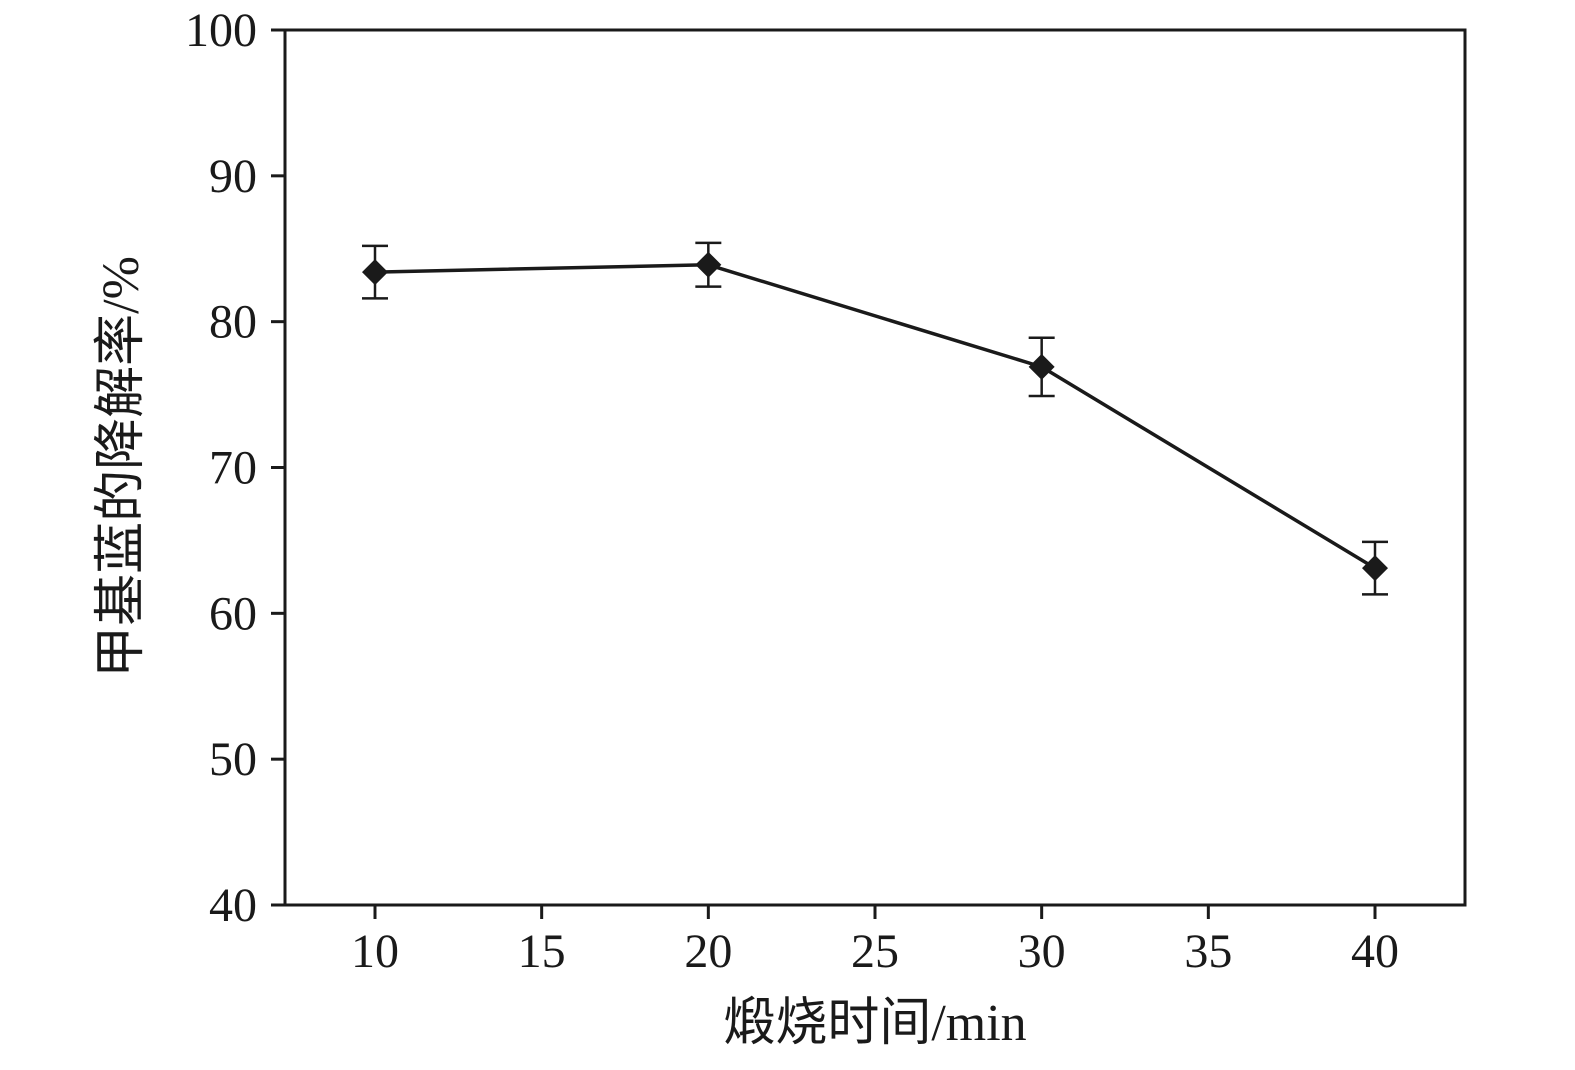 This screenshot has width=1575, height=1070. What do you see at coordinates (233, 176) in the screenshot?
I see `y-tick-label: 90` at bounding box center [233, 176].